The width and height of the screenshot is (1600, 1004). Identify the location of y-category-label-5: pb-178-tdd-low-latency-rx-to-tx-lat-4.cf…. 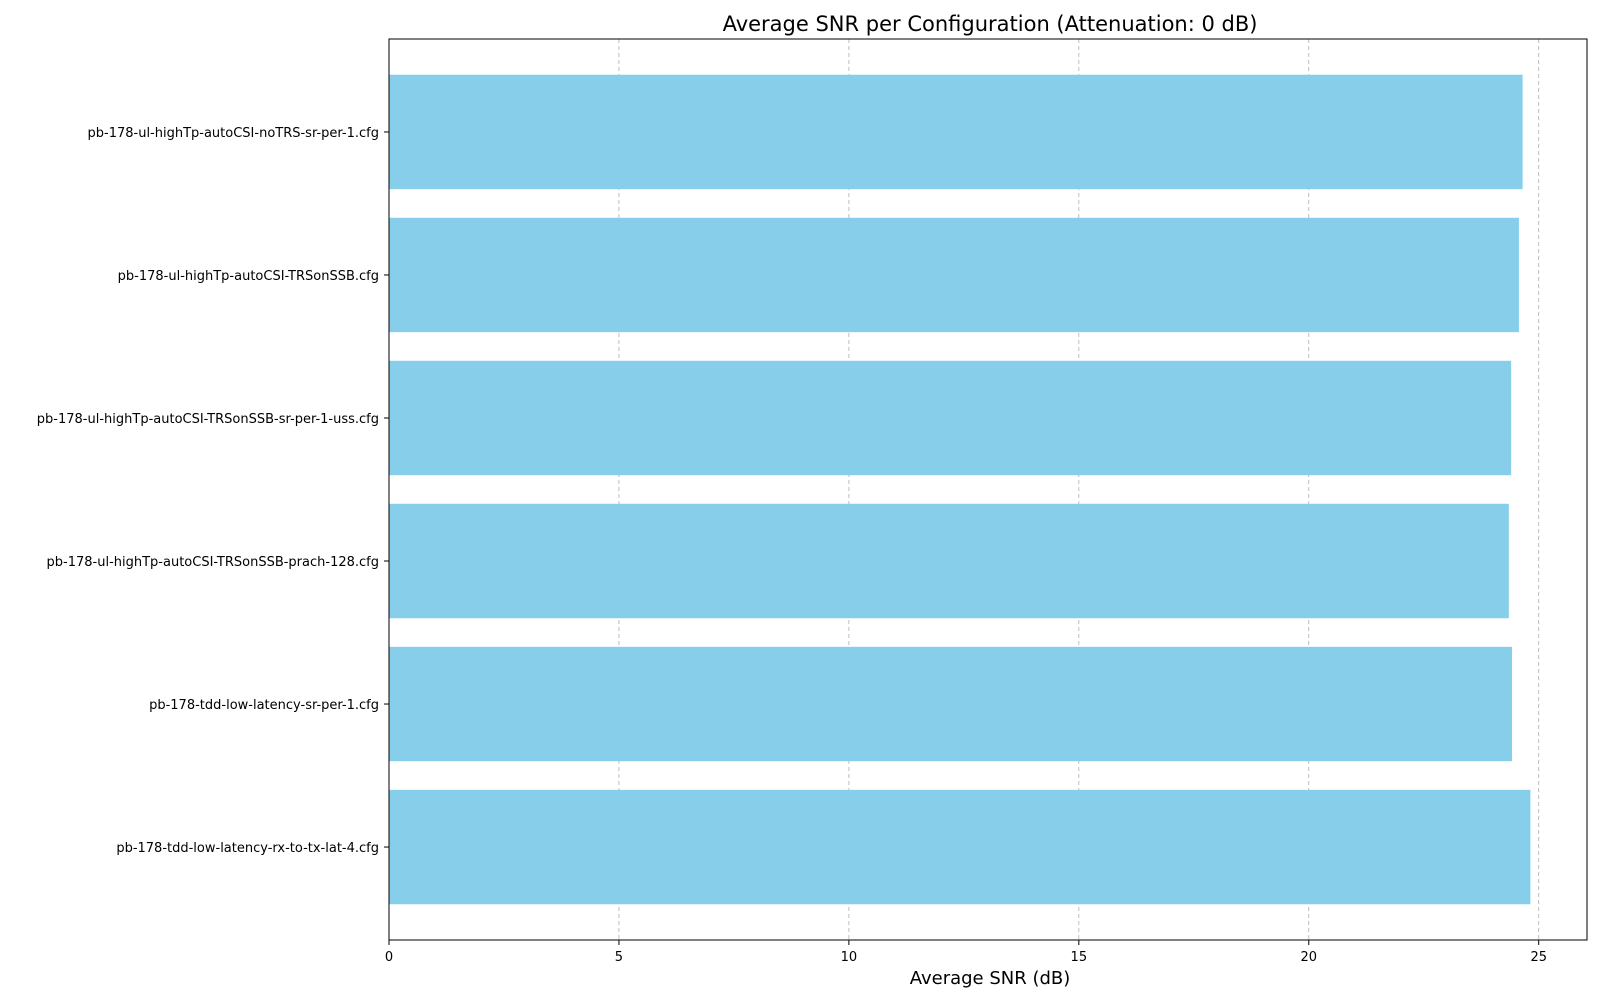
(247, 848).